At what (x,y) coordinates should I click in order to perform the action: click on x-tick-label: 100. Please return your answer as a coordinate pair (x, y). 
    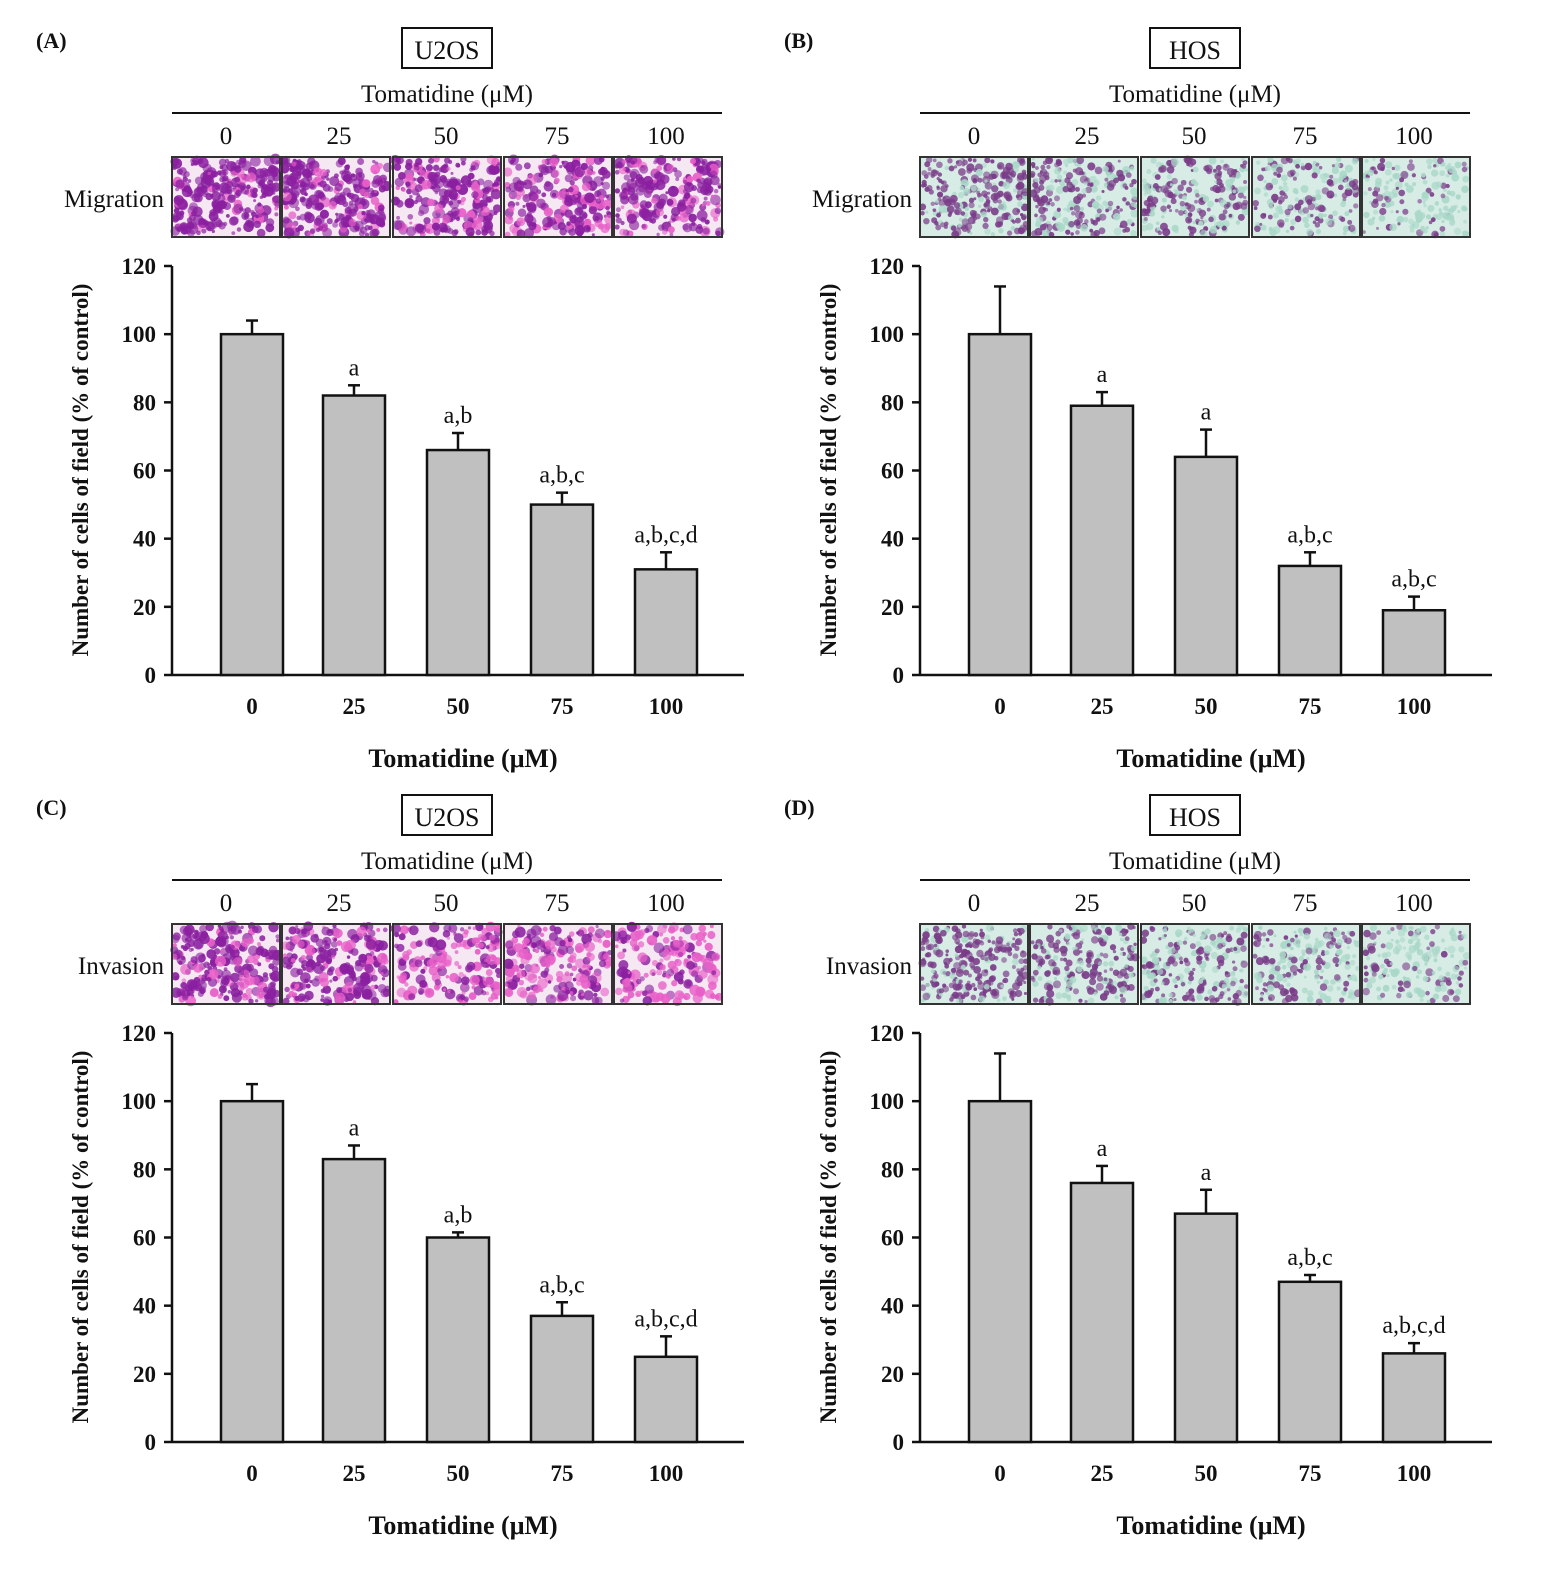
    Looking at the image, I should click on (1414, 1473).